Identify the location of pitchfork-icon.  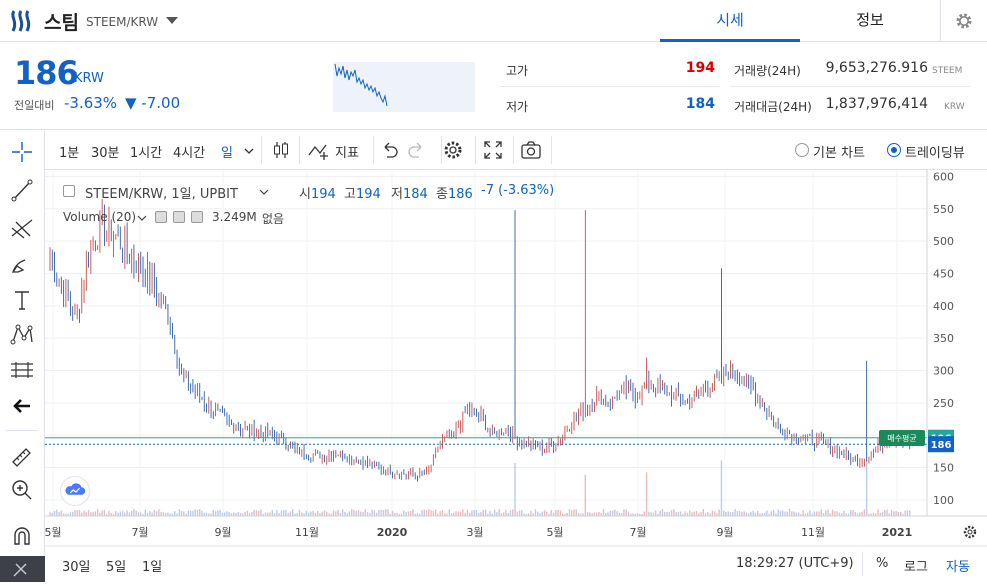
(22, 229).